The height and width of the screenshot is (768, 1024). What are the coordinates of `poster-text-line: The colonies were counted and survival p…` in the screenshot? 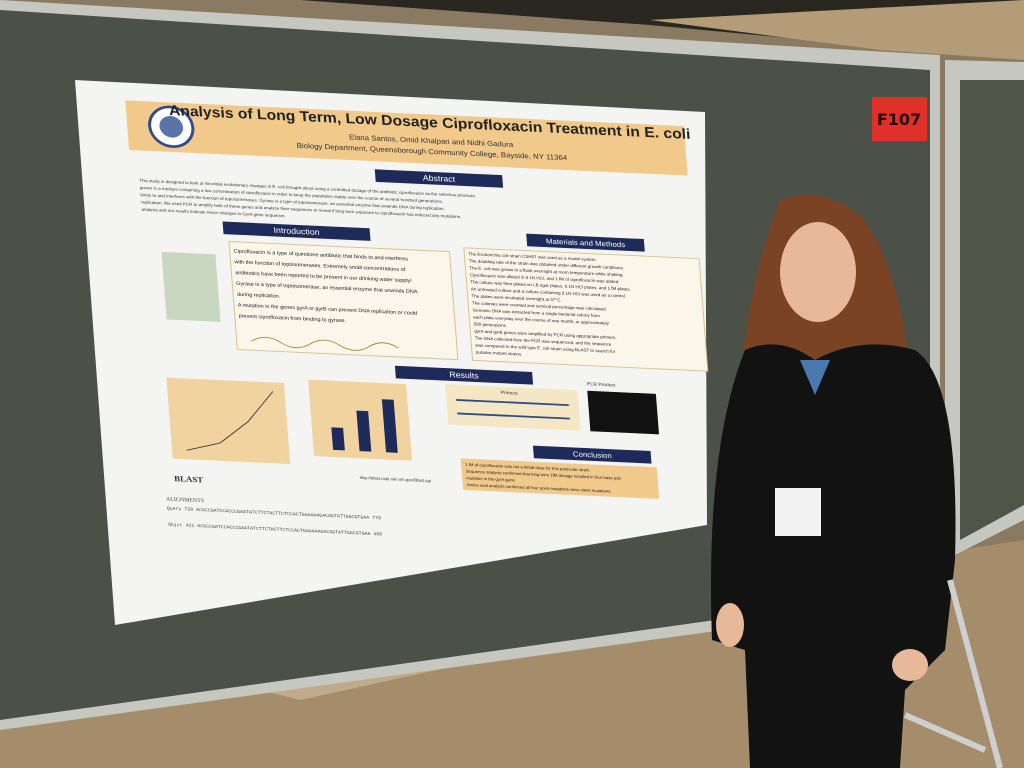 It's located at (539, 306).